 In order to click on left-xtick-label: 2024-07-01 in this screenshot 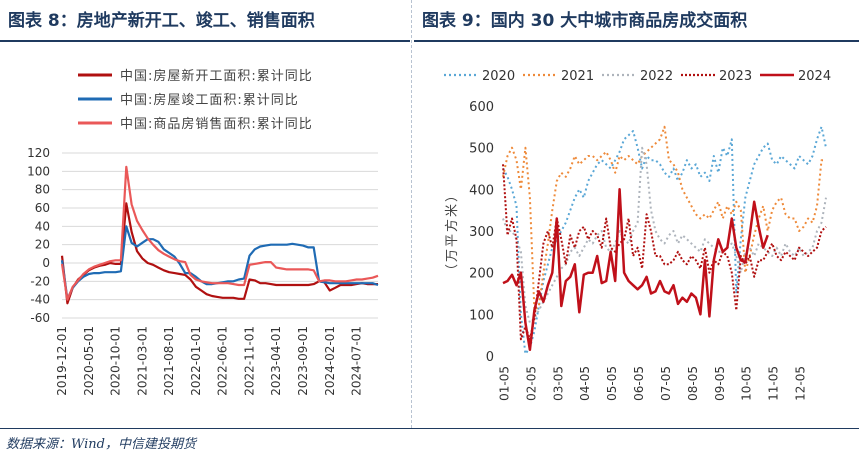, I will do `click(357, 361)`.